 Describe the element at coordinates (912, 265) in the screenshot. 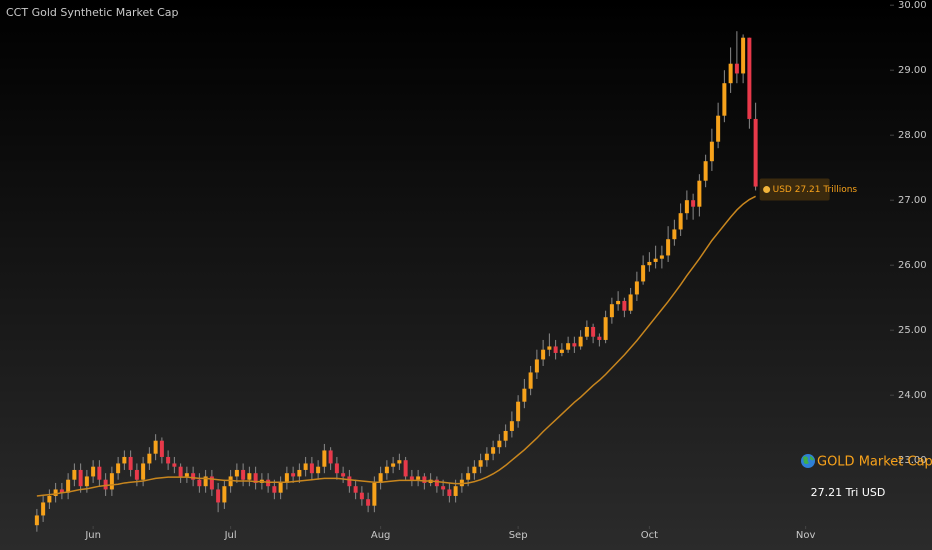

I see `y-tick-label: 26.00` at that location.